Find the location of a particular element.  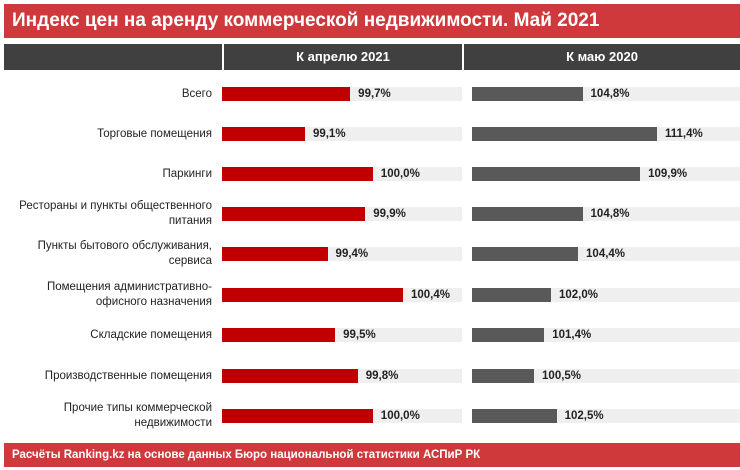

category-label: Складские помещения is located at coordinates (151, 334).